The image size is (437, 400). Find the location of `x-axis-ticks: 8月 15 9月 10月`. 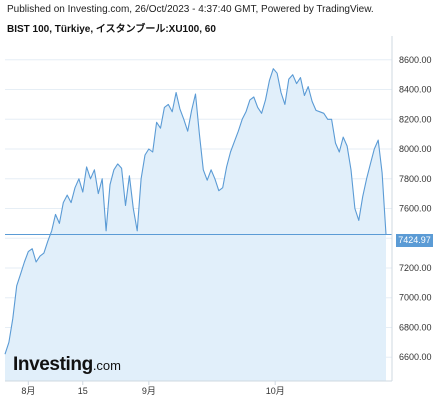

x-axis-ticks: 8月 15 9月 10月 is located at coordinates (153, 388).